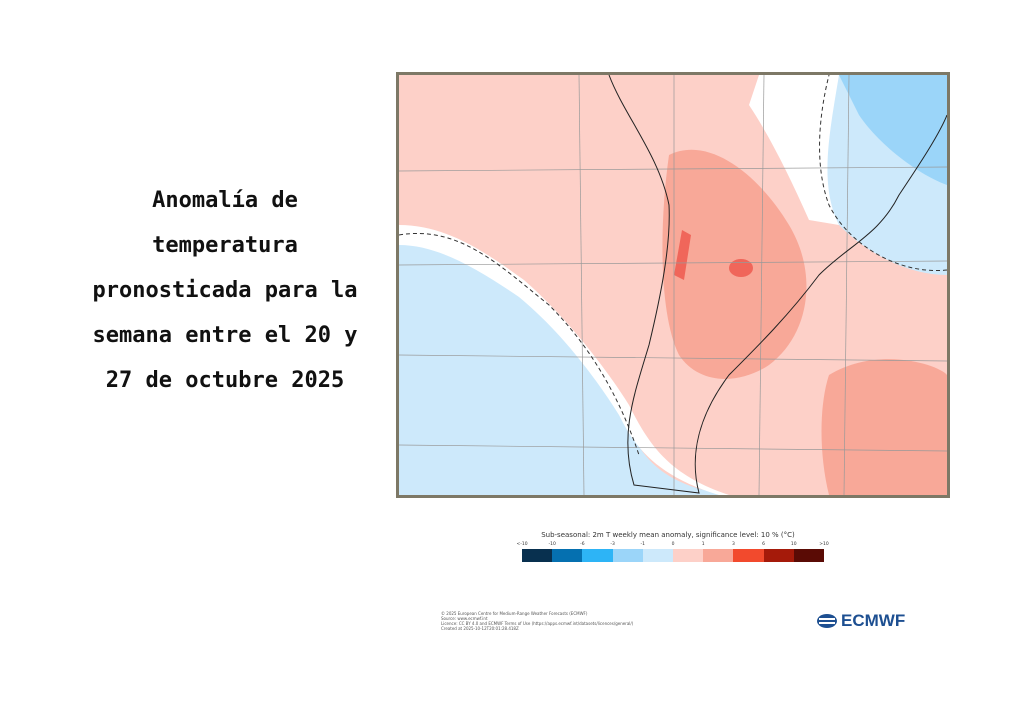 The width and height of the screenshot is (1024, 720). I want to click on ecmwf-logo: ECMWF, so click(860, 621).